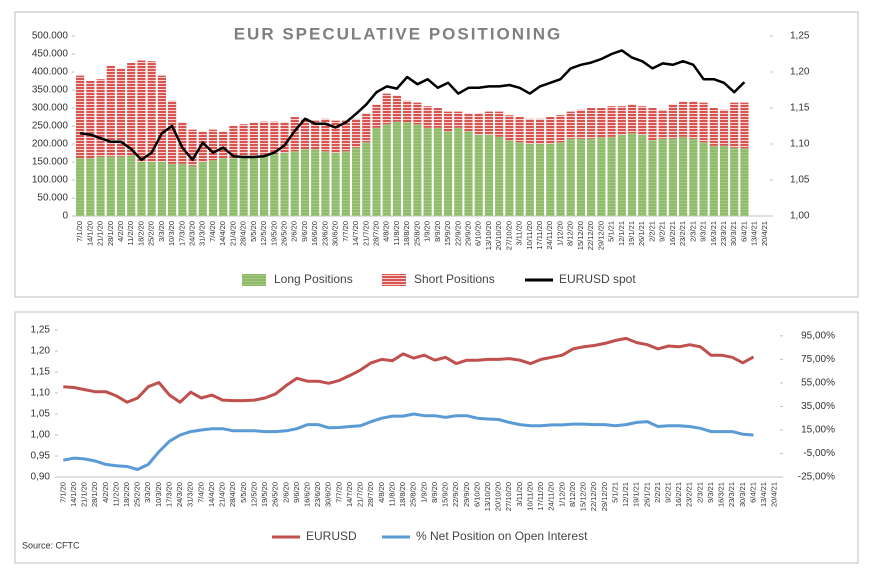  I want to click on x-tick-label: 14/4/20, so click(222, 233).